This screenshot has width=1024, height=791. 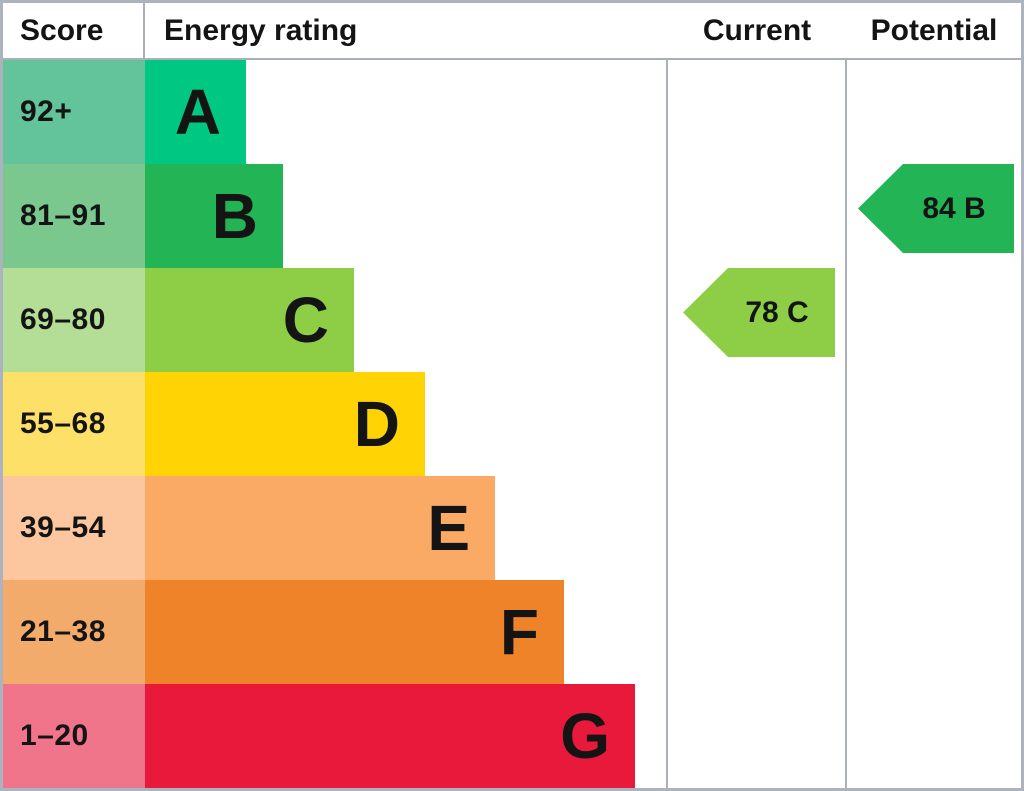 What do you see at coordinates (74, 736) in the screenshot?
I see `score-range: 1–20` at bounding box center [74, 736].